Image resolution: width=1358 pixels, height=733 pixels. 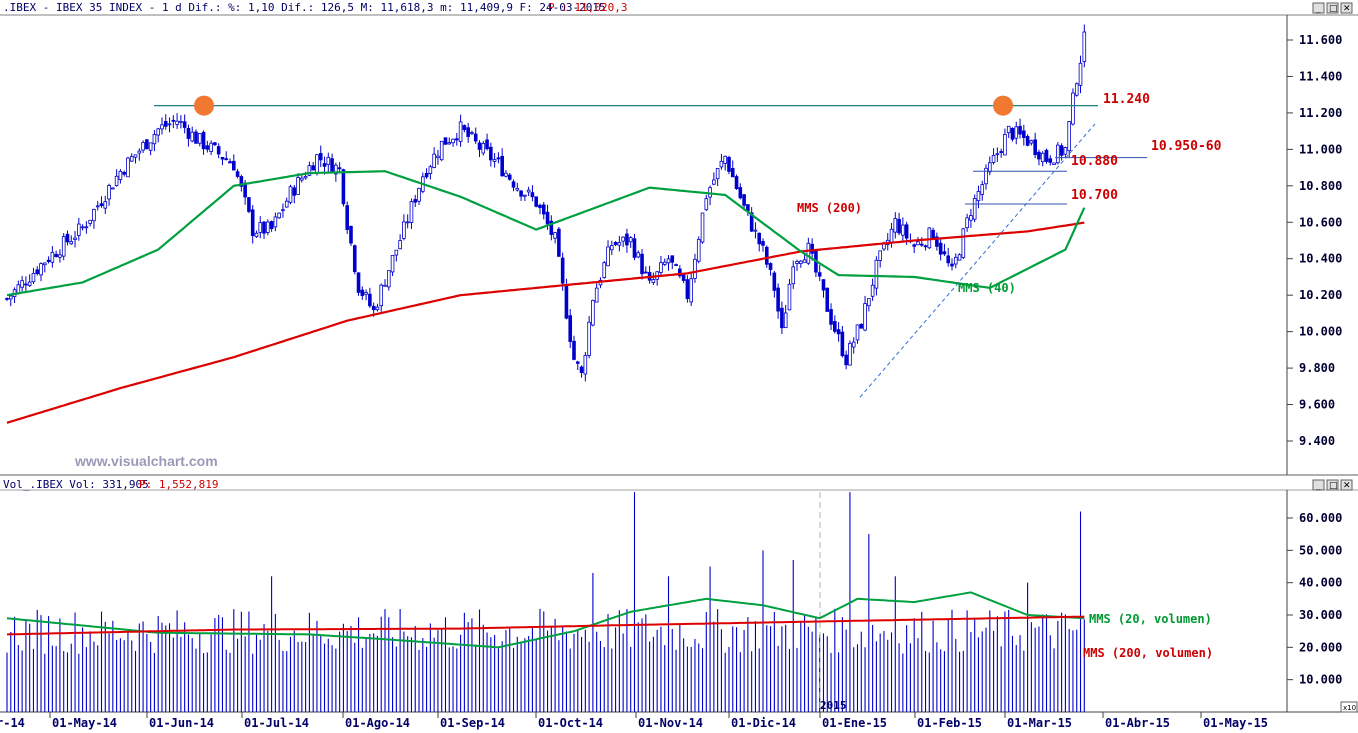 I want to click on date-tick-label: 01-Nov-14, so click(x=670, y=723).